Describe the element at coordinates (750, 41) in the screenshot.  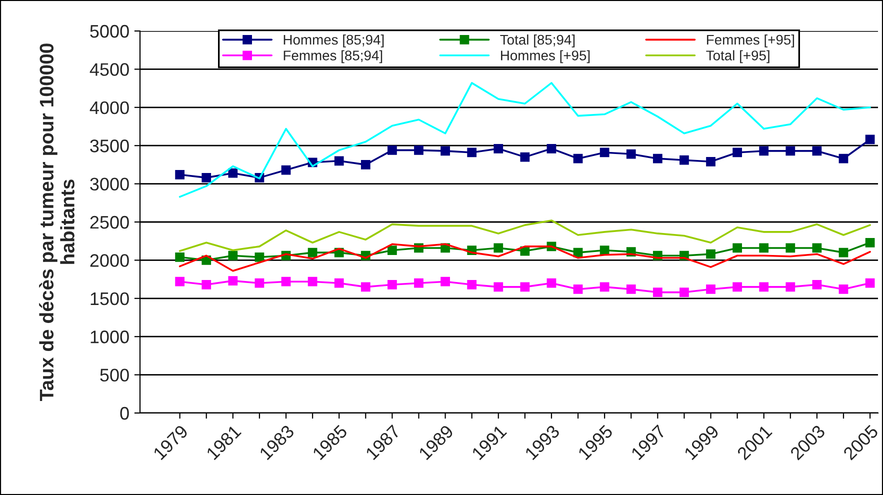
I see `legend-label: Femmes [+95]` at that location.